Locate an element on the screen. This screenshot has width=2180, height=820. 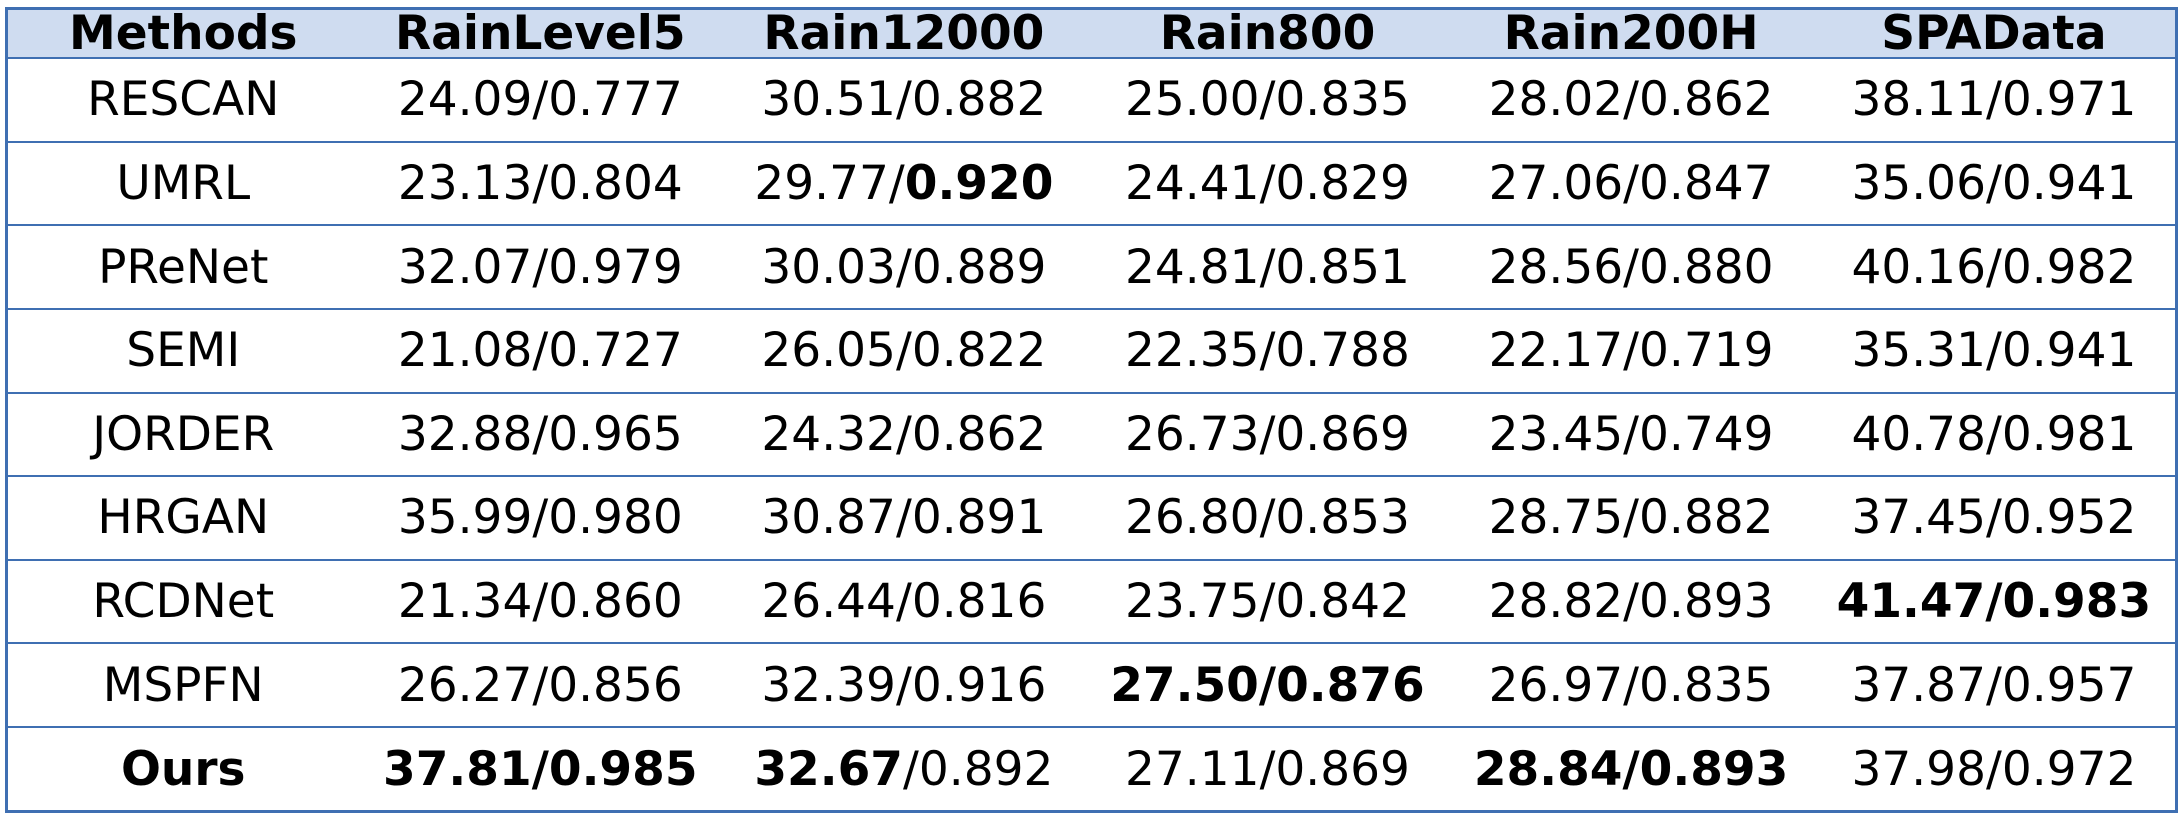
ssim-value: 0.985 is located at coordinates (623, 769).